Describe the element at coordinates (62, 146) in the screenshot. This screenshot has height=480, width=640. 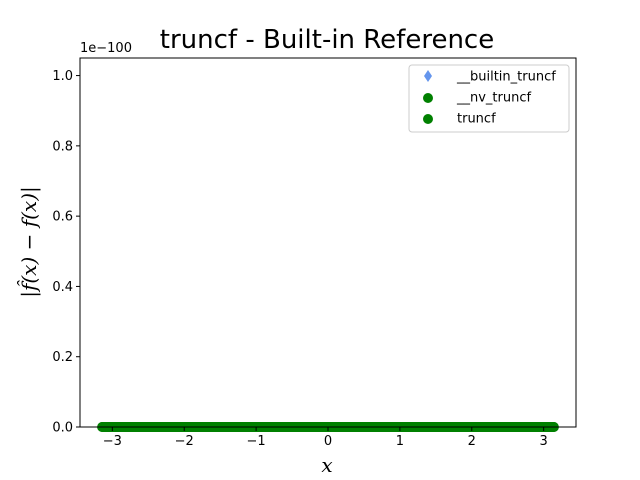
I see `y-tick-label: 0.8` at that location.